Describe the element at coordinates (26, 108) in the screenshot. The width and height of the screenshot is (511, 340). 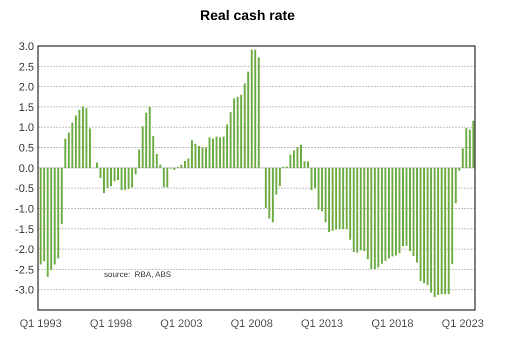
I see `y-tick-label: 1.5` at that location.